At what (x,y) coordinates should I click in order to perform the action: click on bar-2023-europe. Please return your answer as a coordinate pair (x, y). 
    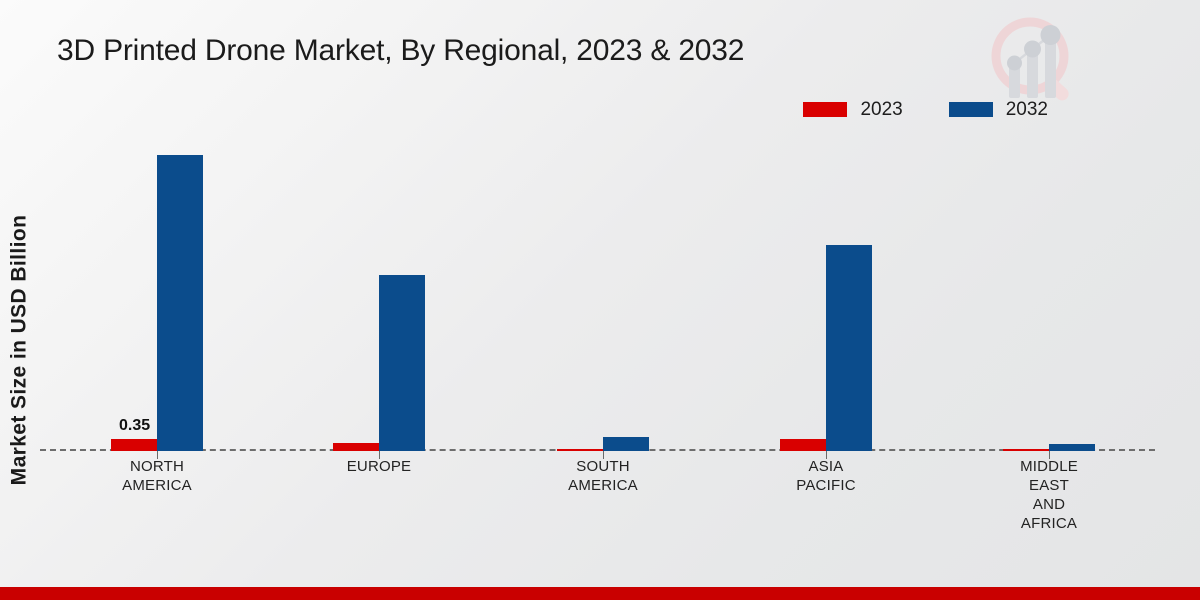
    Looking at the image, I should click on (356, 447).